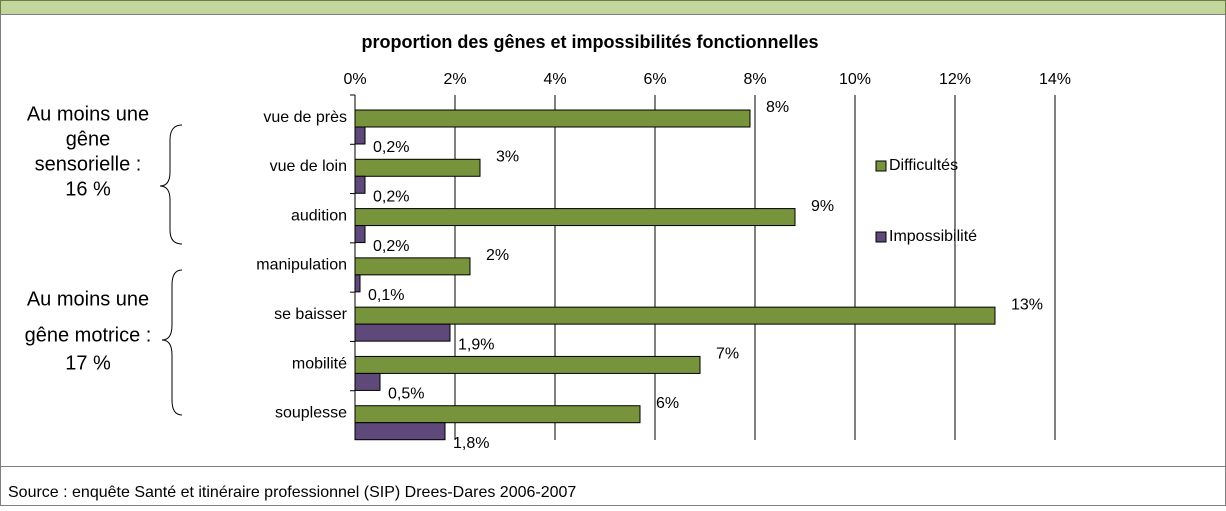 This screenshot has width=1226, height=511. Describe the element at coordinates (354, 79) in the screenshot. I see `x-tick-label: 0%` at that location.